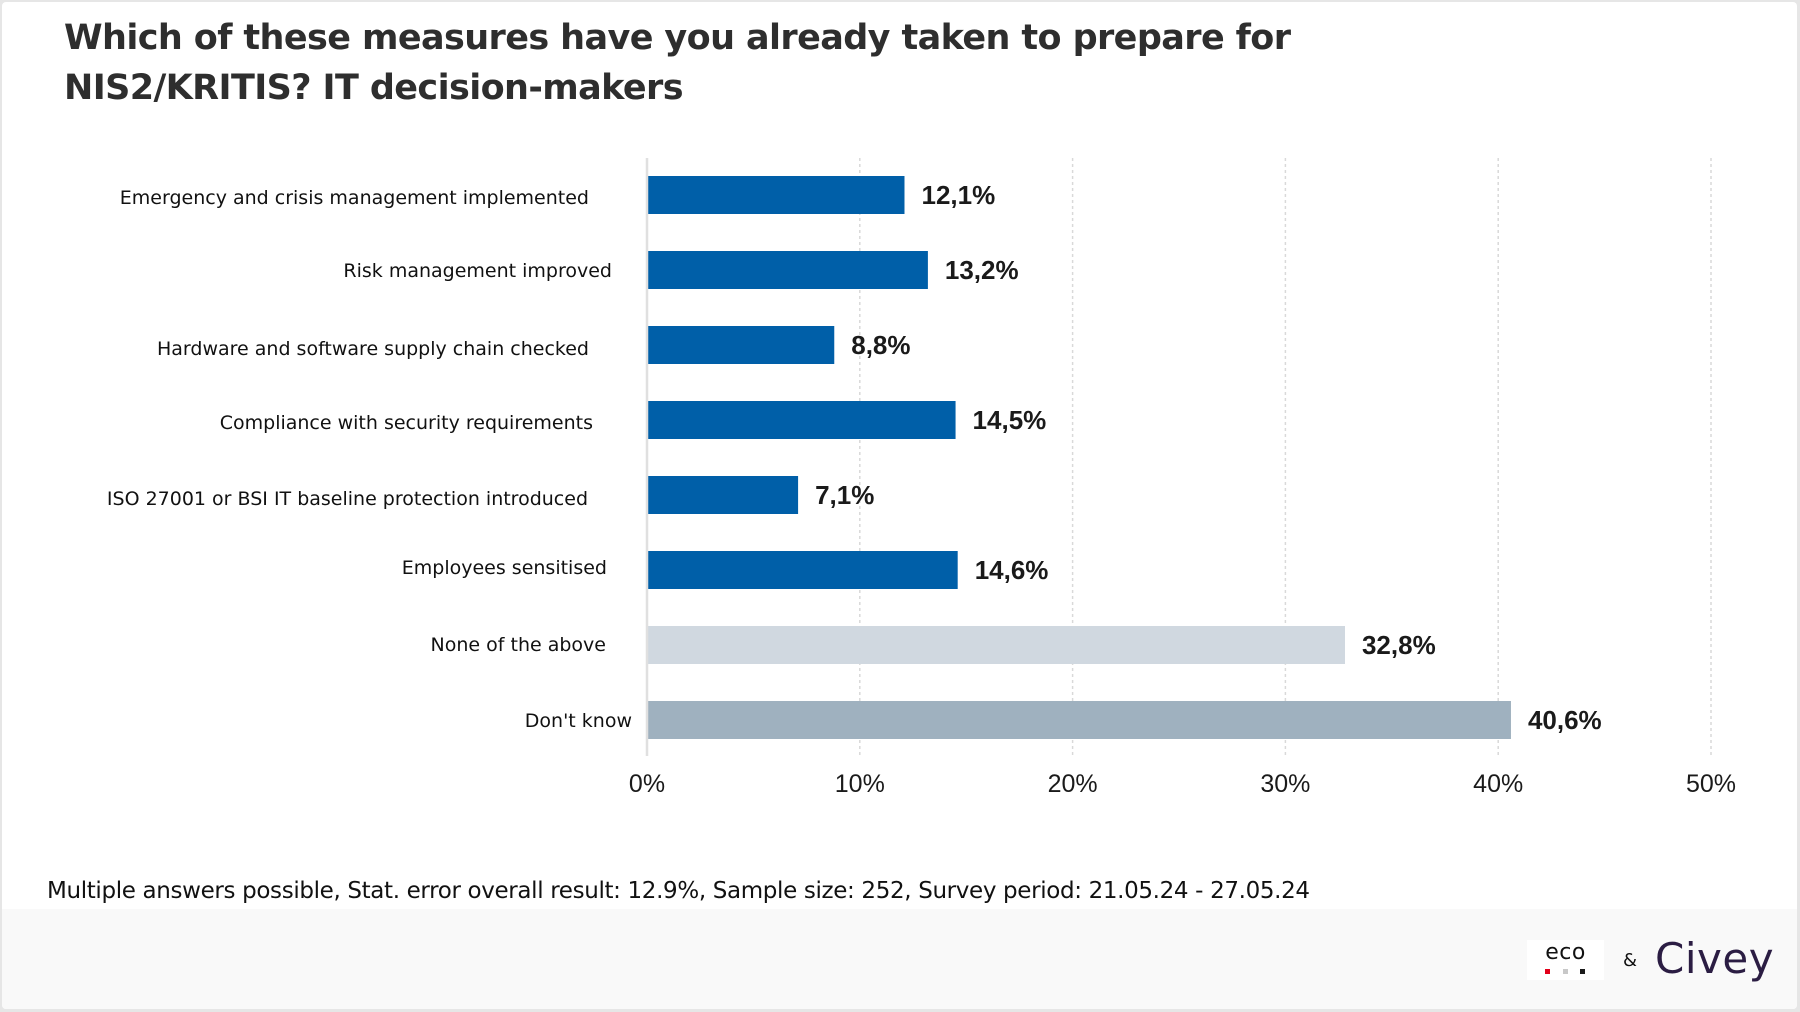 Image resolution: width=1800 pixels, height=1012 pixels. I want to click on value-label: 40,6%, so click(1565, 720).